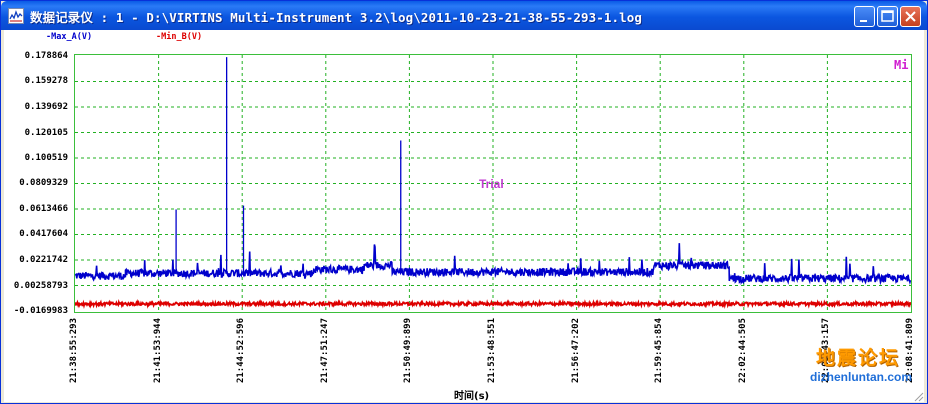 The width and height of the screenshot is (928, 404). I want to click on y-tick-label: 0.0613466, so click(43, 209).